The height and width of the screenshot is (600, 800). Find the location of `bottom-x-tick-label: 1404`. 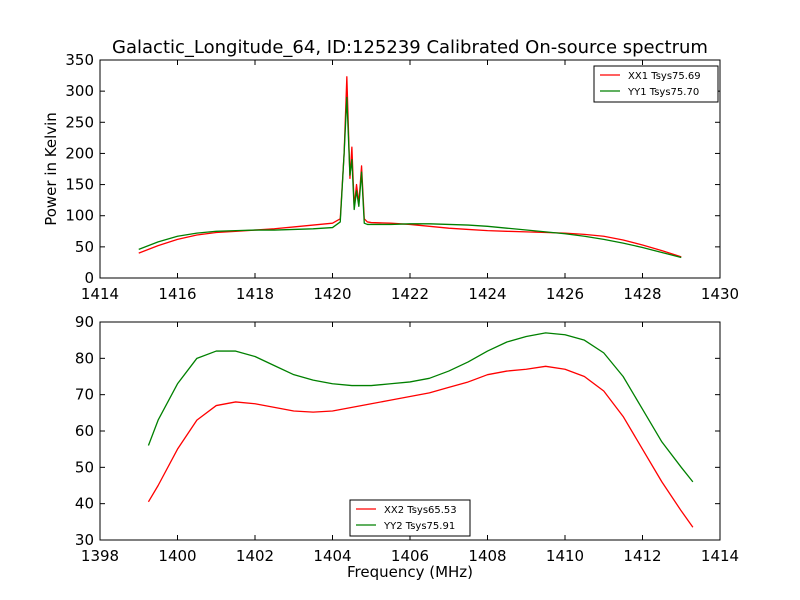

bottom-x-tick-label: 1404 is located at coordinates (332, 556).